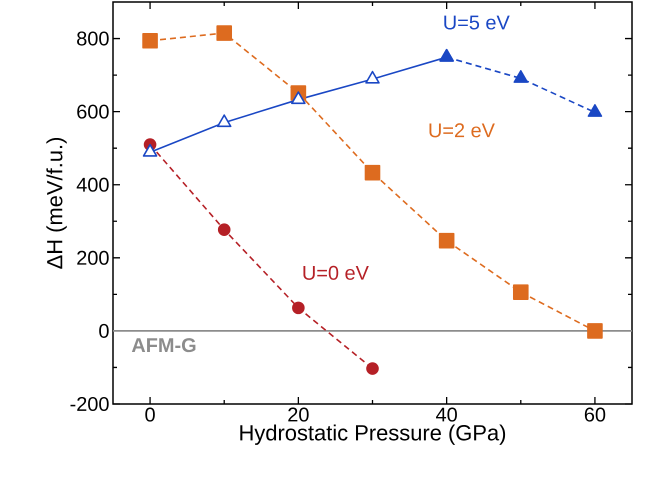 The width and height of the screenshot is (657, 477). I want to click on y-tick-label: 200, so click(93, 257).